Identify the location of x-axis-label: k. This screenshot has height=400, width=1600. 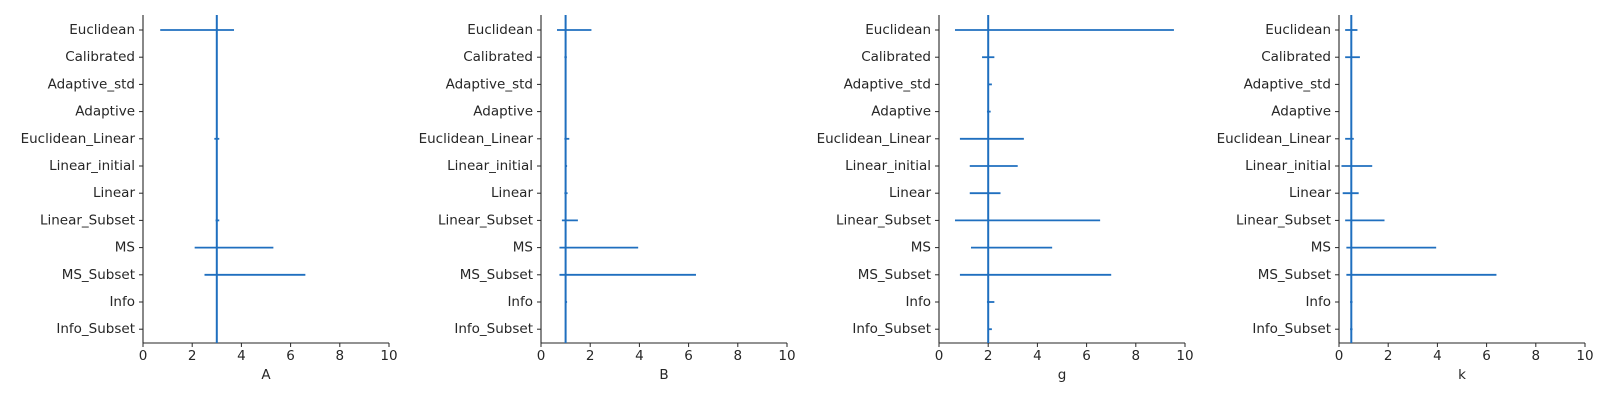
(1462, 375).